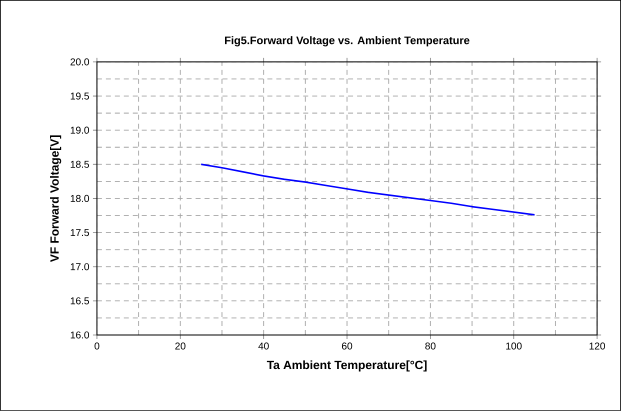 The width and height of the screenshot is (621, 411). I want to click on x-axis-title: Ta Ambient Temperature[°C], so click(346, 366).